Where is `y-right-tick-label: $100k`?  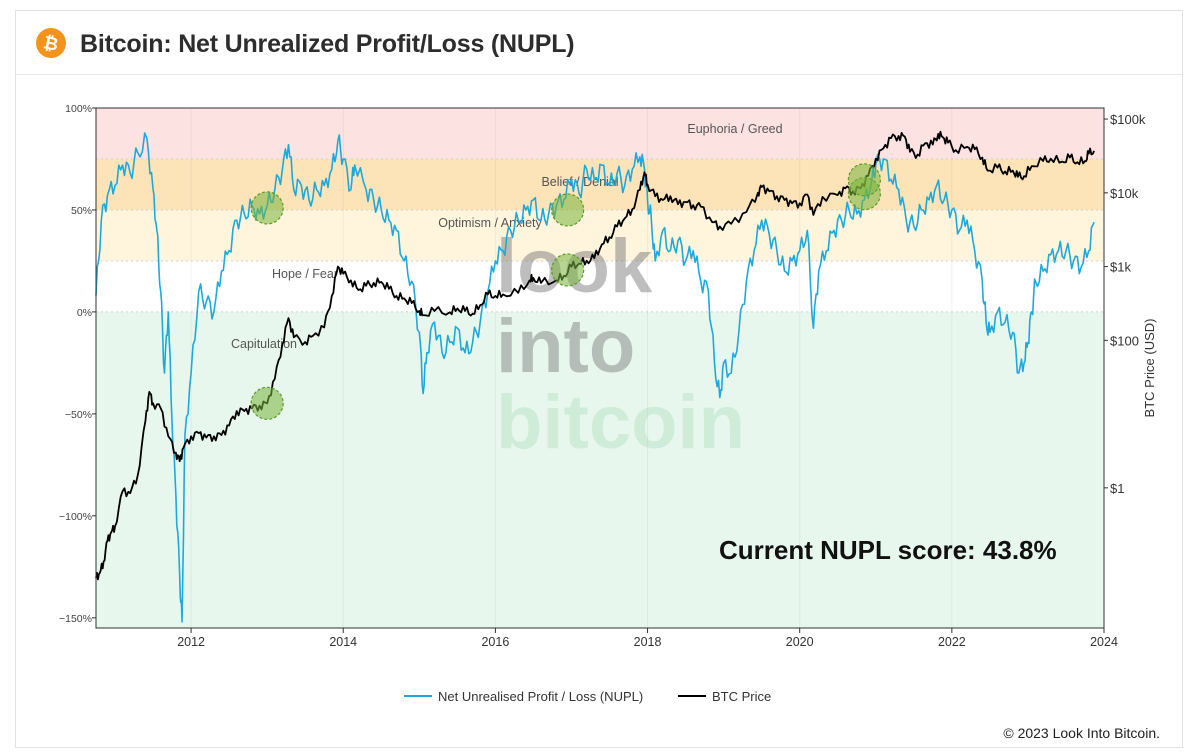
y-right-tick-label: $100k is located at coordinates (1128, 119).